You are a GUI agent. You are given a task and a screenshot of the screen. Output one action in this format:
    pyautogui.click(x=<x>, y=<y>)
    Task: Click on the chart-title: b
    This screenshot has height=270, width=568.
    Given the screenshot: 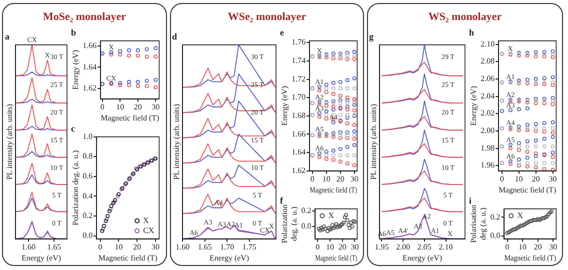 What is the action you would take?
    pyautogui.click(x=73, y=33)
    